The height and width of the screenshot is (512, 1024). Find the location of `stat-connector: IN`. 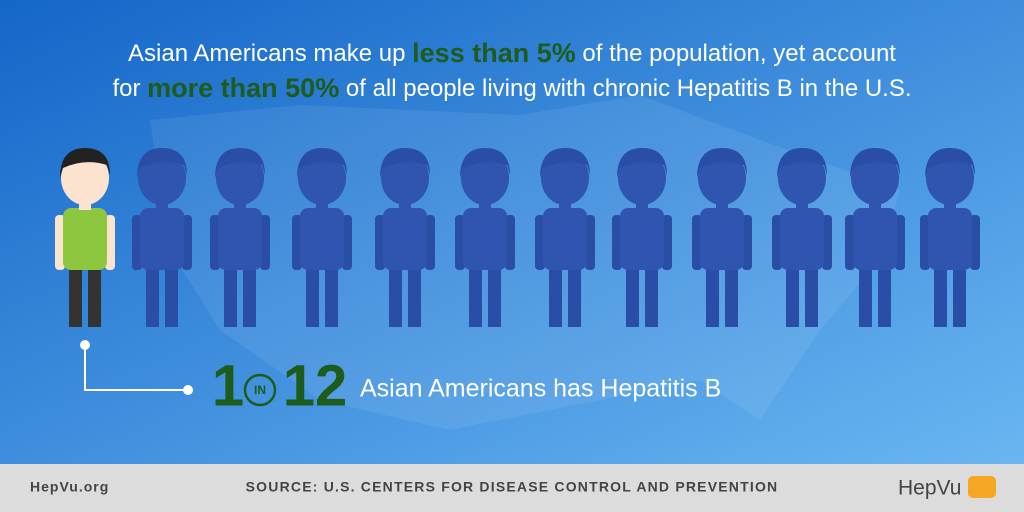

stat-connector: IN is located at coordinates (260, 390).